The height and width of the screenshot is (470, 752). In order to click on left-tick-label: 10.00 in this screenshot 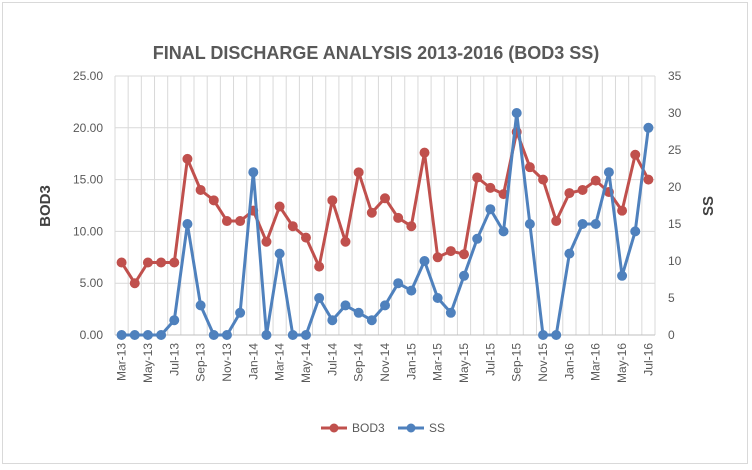, I will do `click(88, 231)`.